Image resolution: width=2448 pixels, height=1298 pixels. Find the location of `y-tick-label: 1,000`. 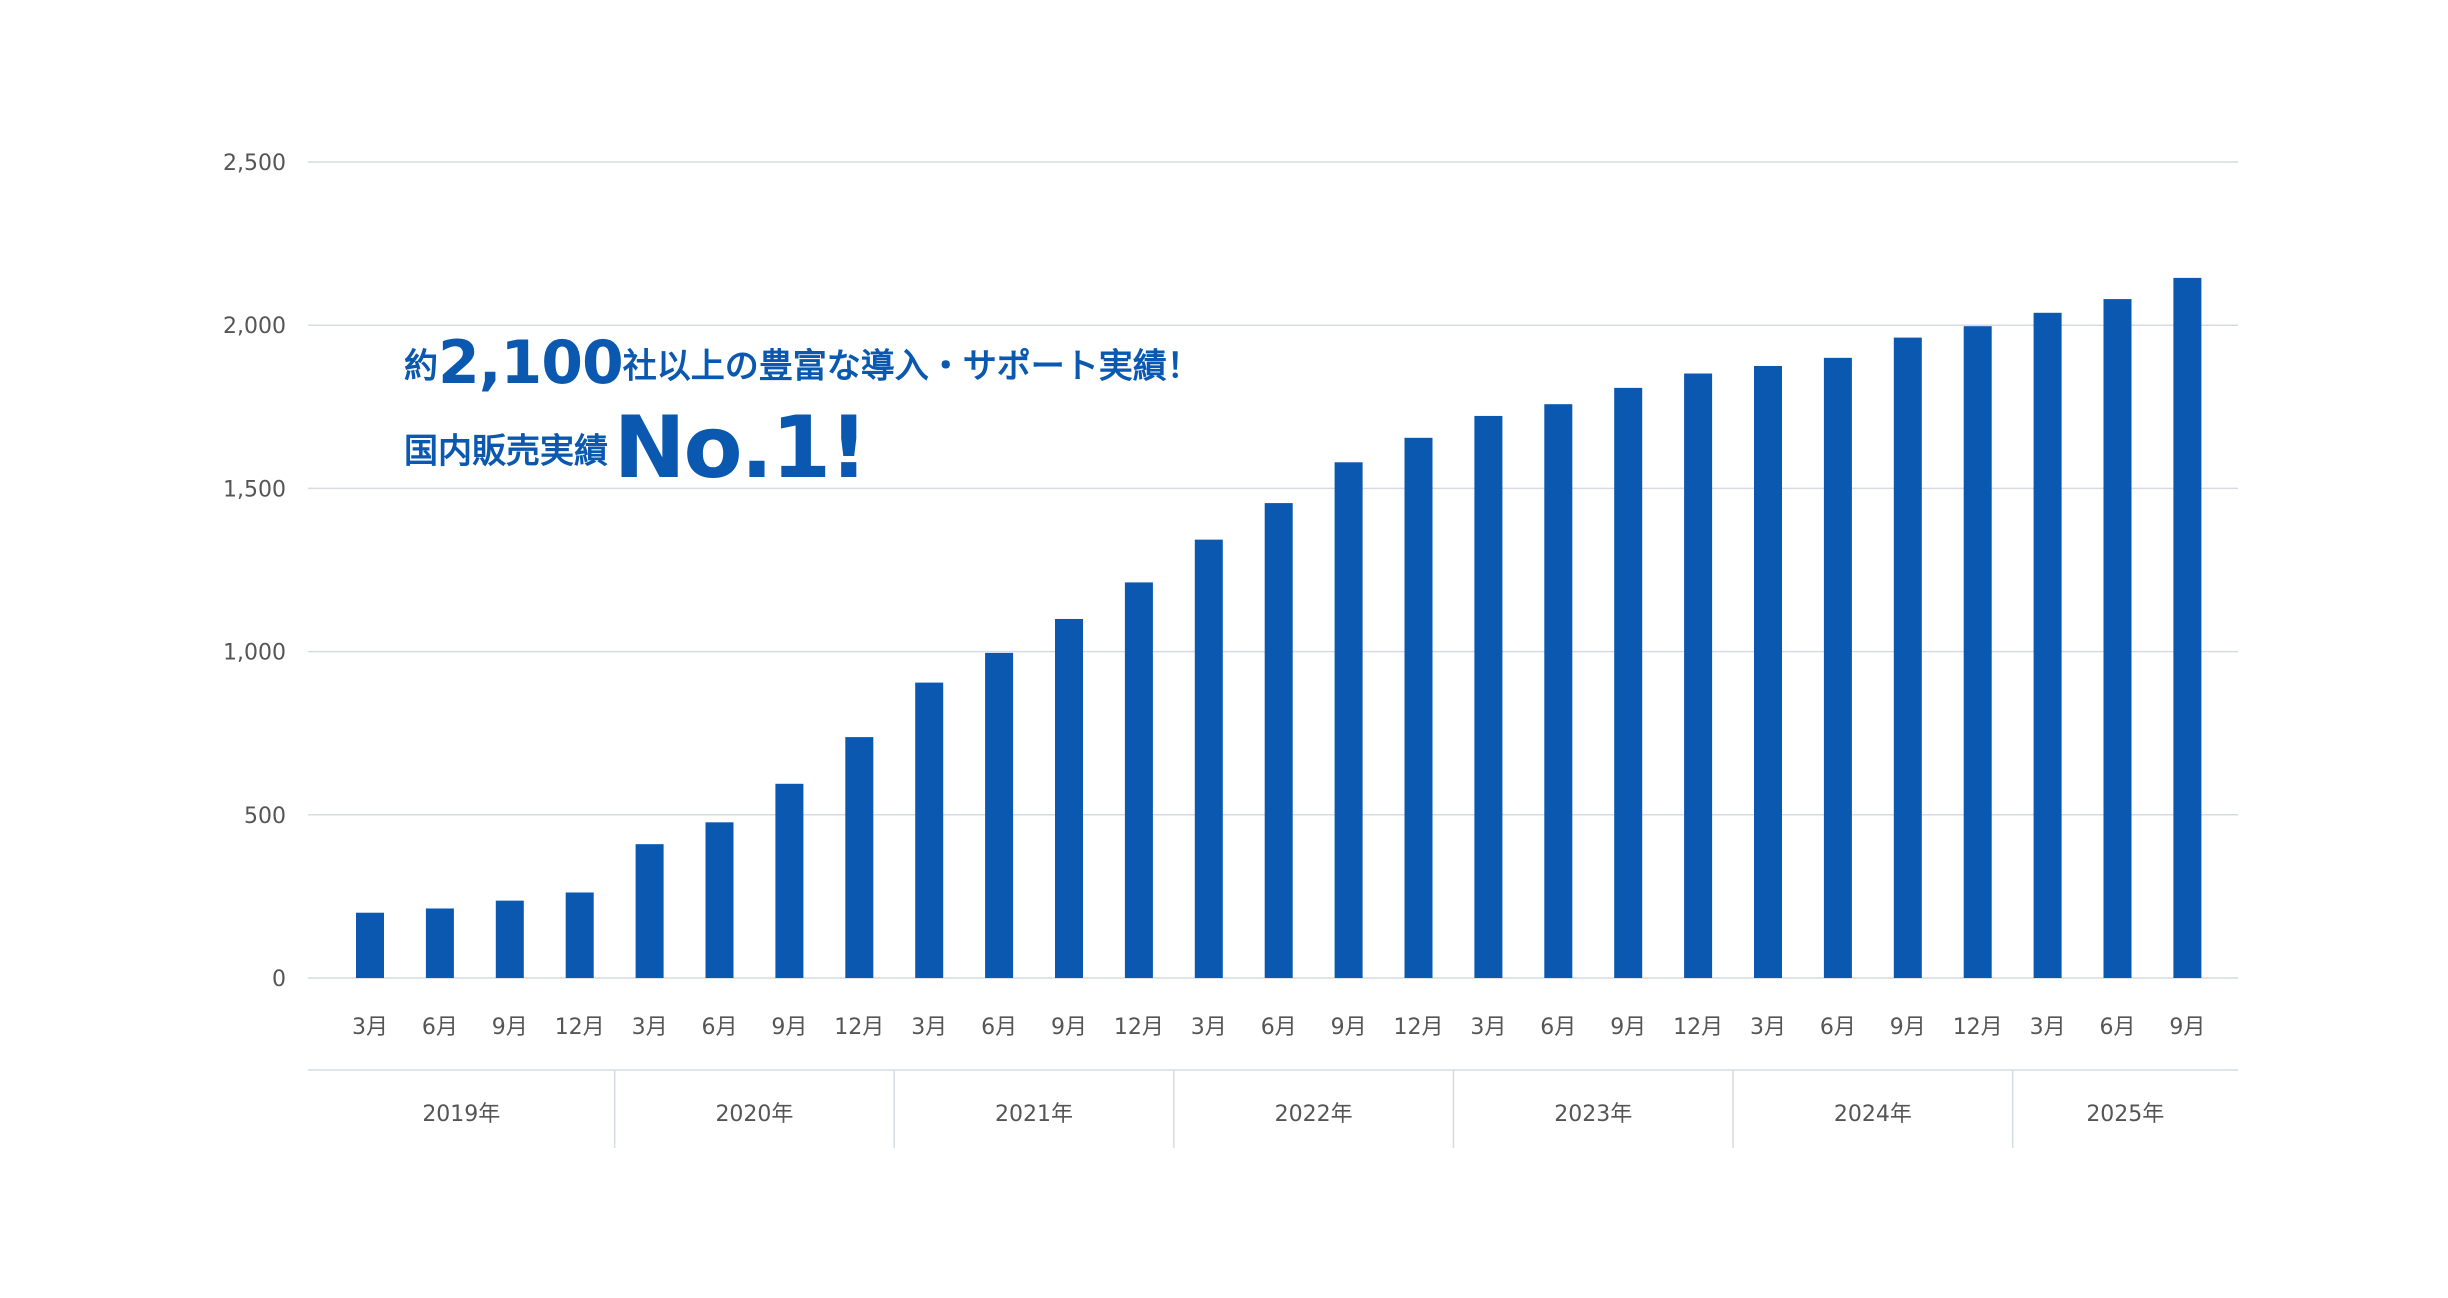

y-tick-label: 1,000 is located at coordinates (254, 653).